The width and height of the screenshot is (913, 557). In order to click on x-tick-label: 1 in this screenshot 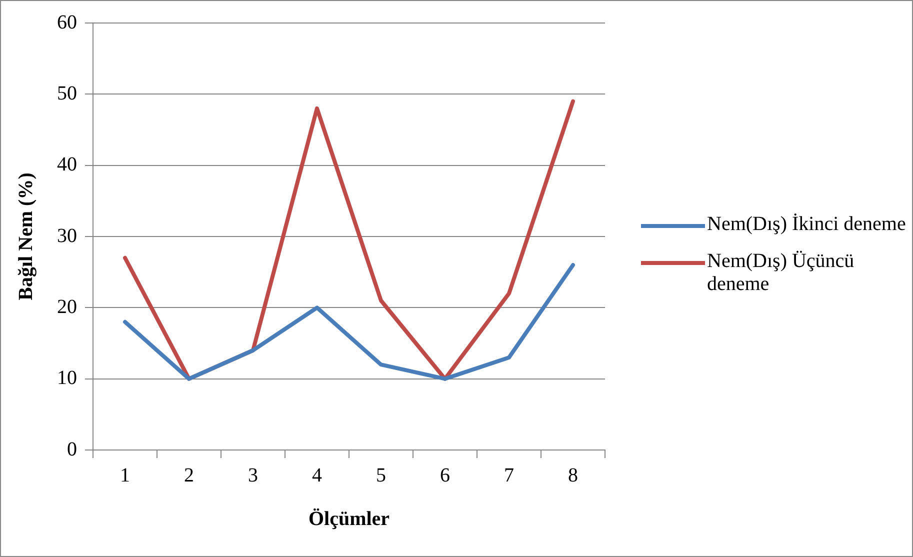, I will do `click(125, 475)`.